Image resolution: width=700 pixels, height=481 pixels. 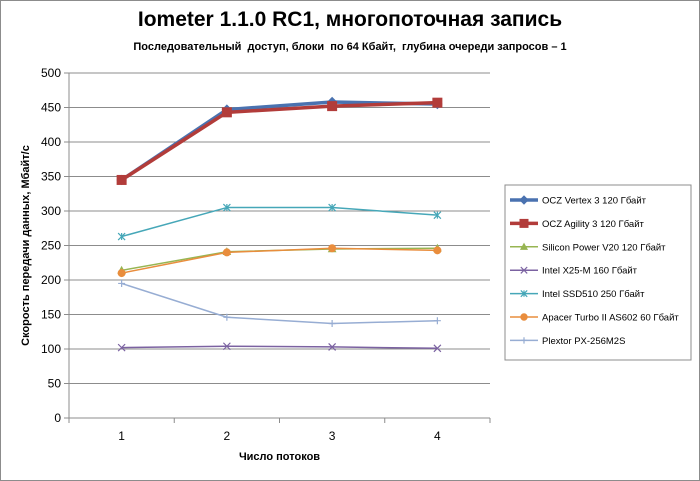 What do you see at coordinates (350, 19) in the screenshot?
I see `chart-title: Iometer 1.1.0 RC1, многопоточная запись` at bounding box center [350, 19].